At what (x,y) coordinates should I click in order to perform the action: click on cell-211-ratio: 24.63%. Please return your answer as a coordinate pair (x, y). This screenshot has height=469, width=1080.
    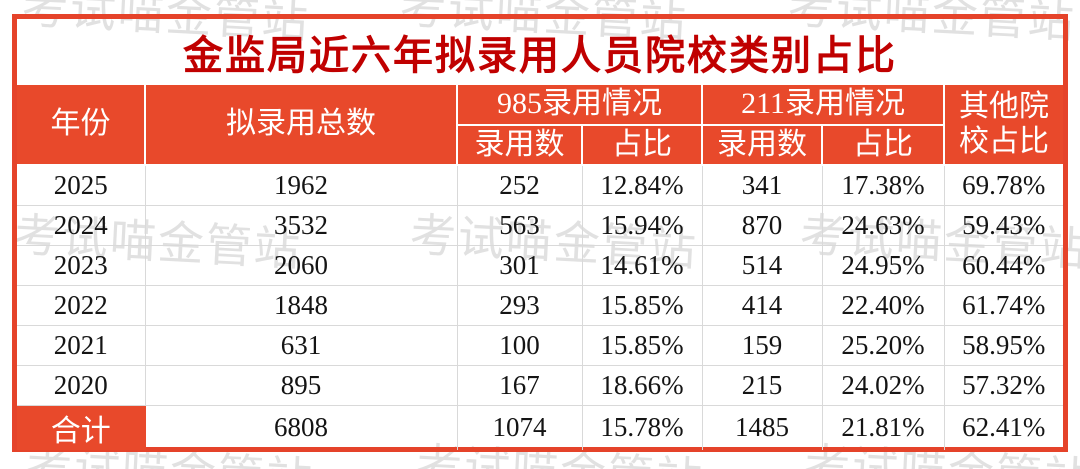
    Looking at the image, I should click on (883, 225).